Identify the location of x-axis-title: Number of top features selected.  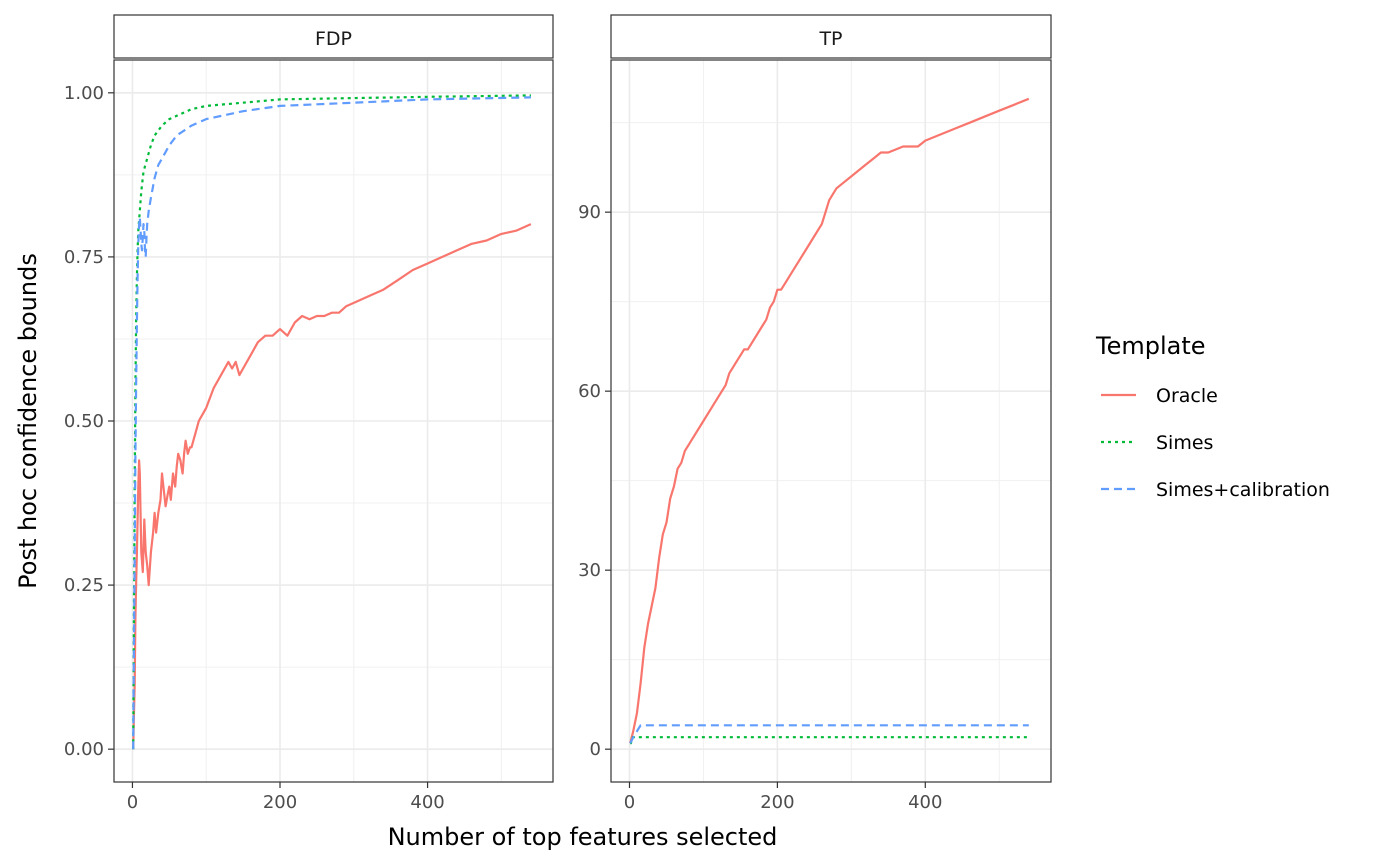
(583, 837).